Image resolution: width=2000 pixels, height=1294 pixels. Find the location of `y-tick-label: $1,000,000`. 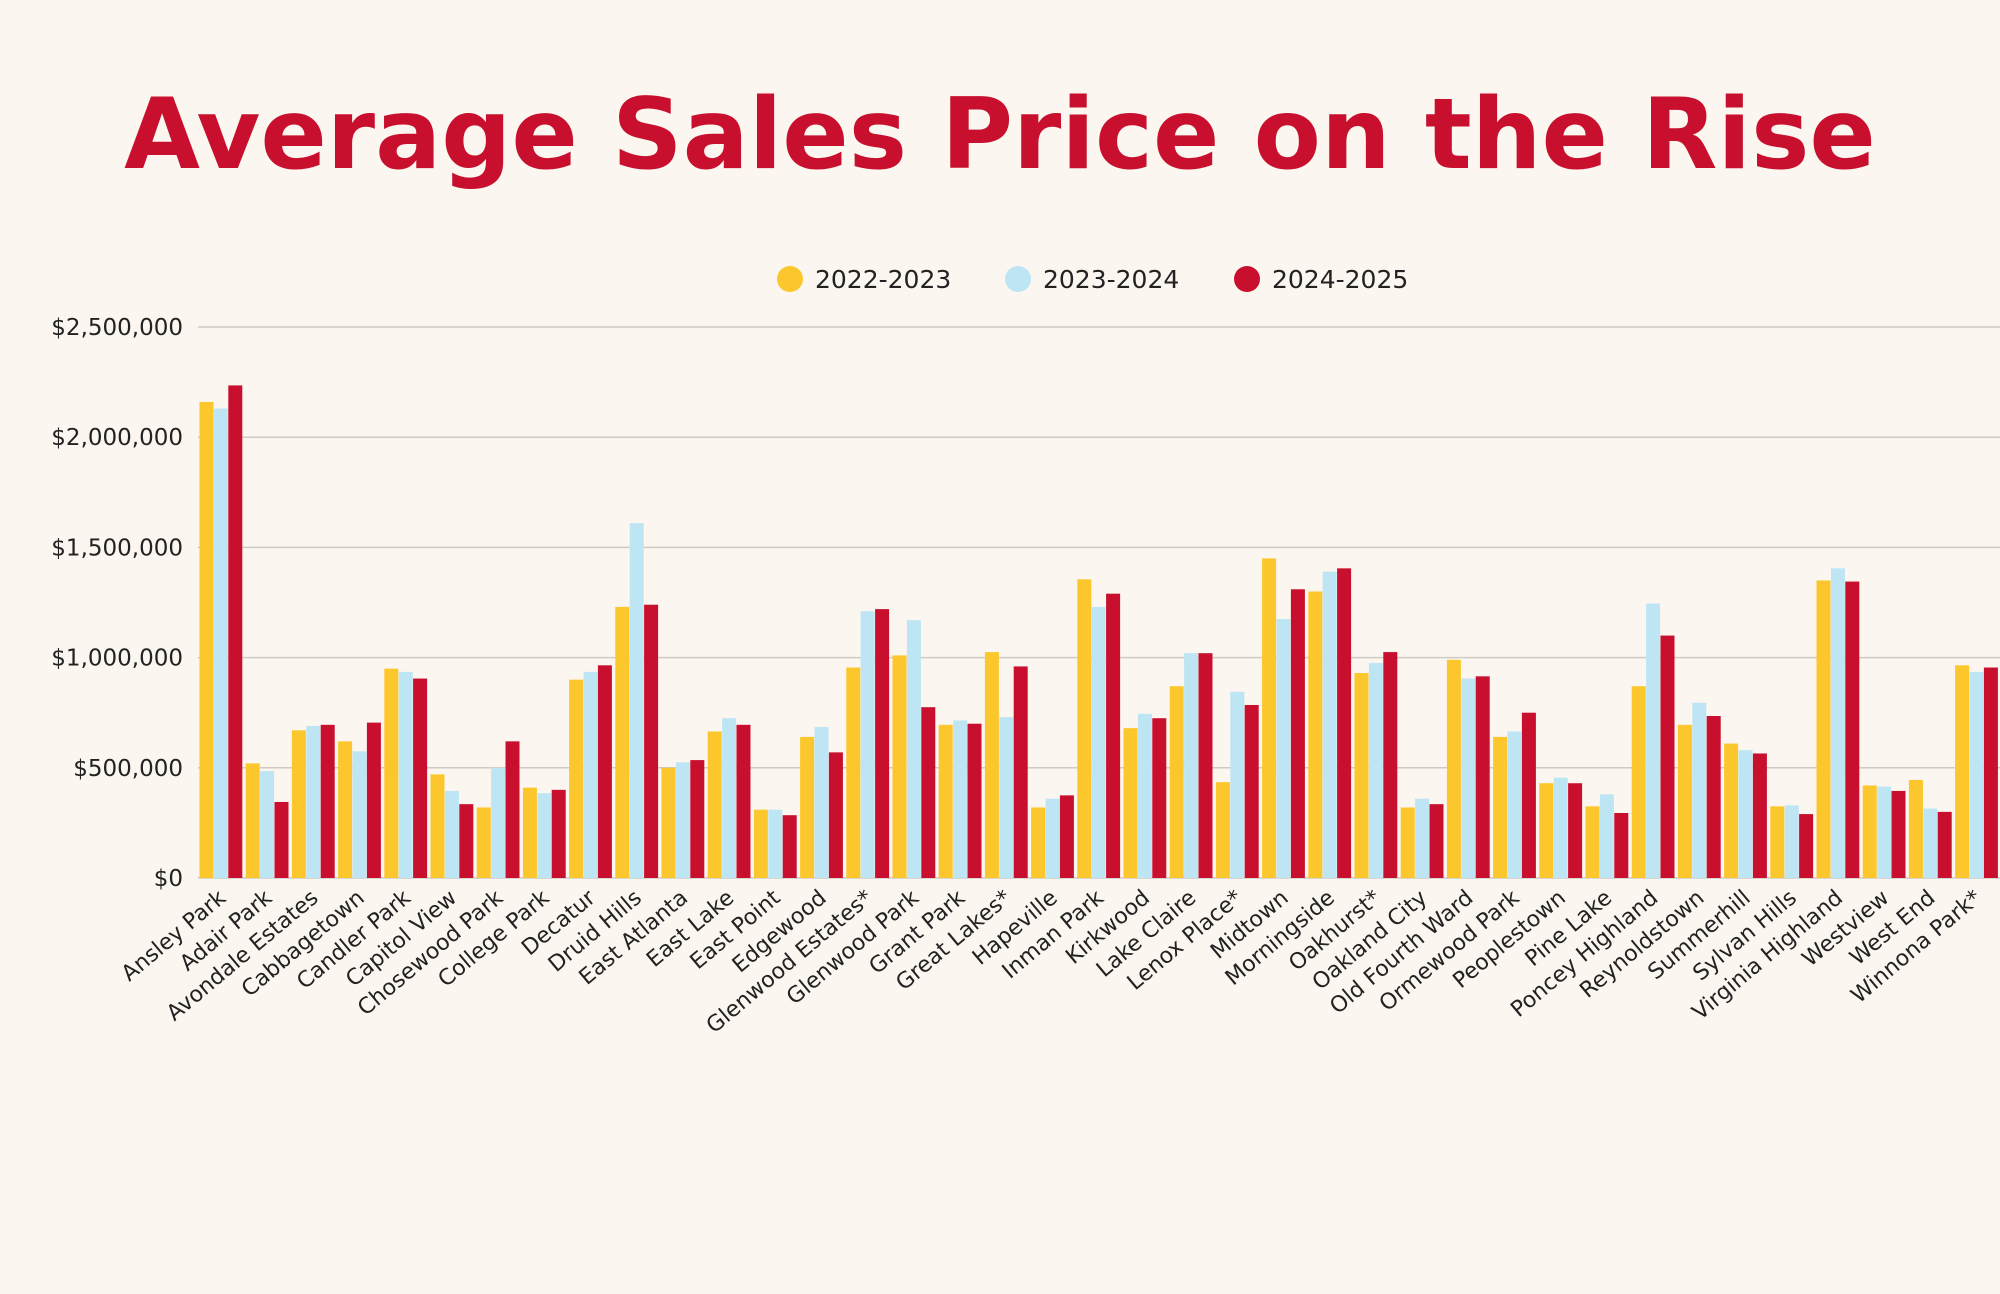

y-tick-label: $1,000,000 is located at coordinates (117, 659).